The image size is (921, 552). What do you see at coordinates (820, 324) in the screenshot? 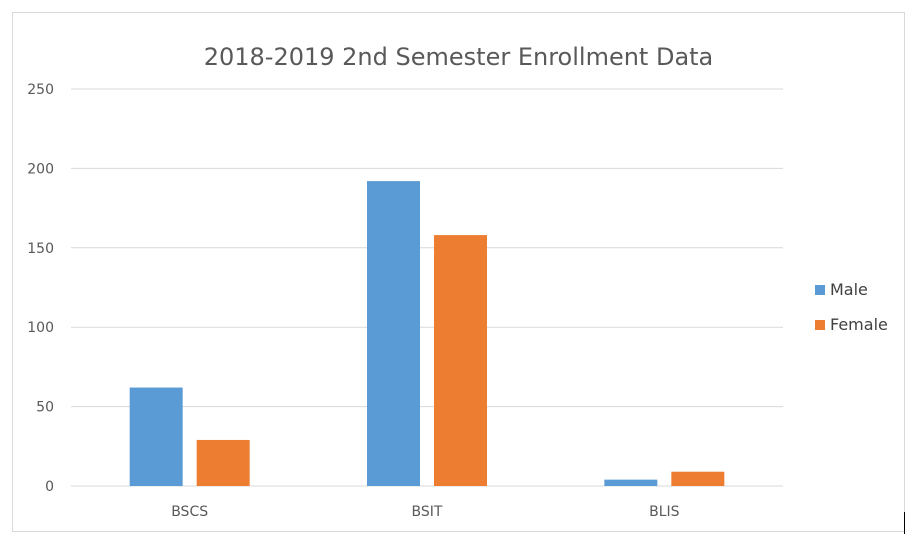
I see `legend-swatch-female` at bounding box center [820, 324].